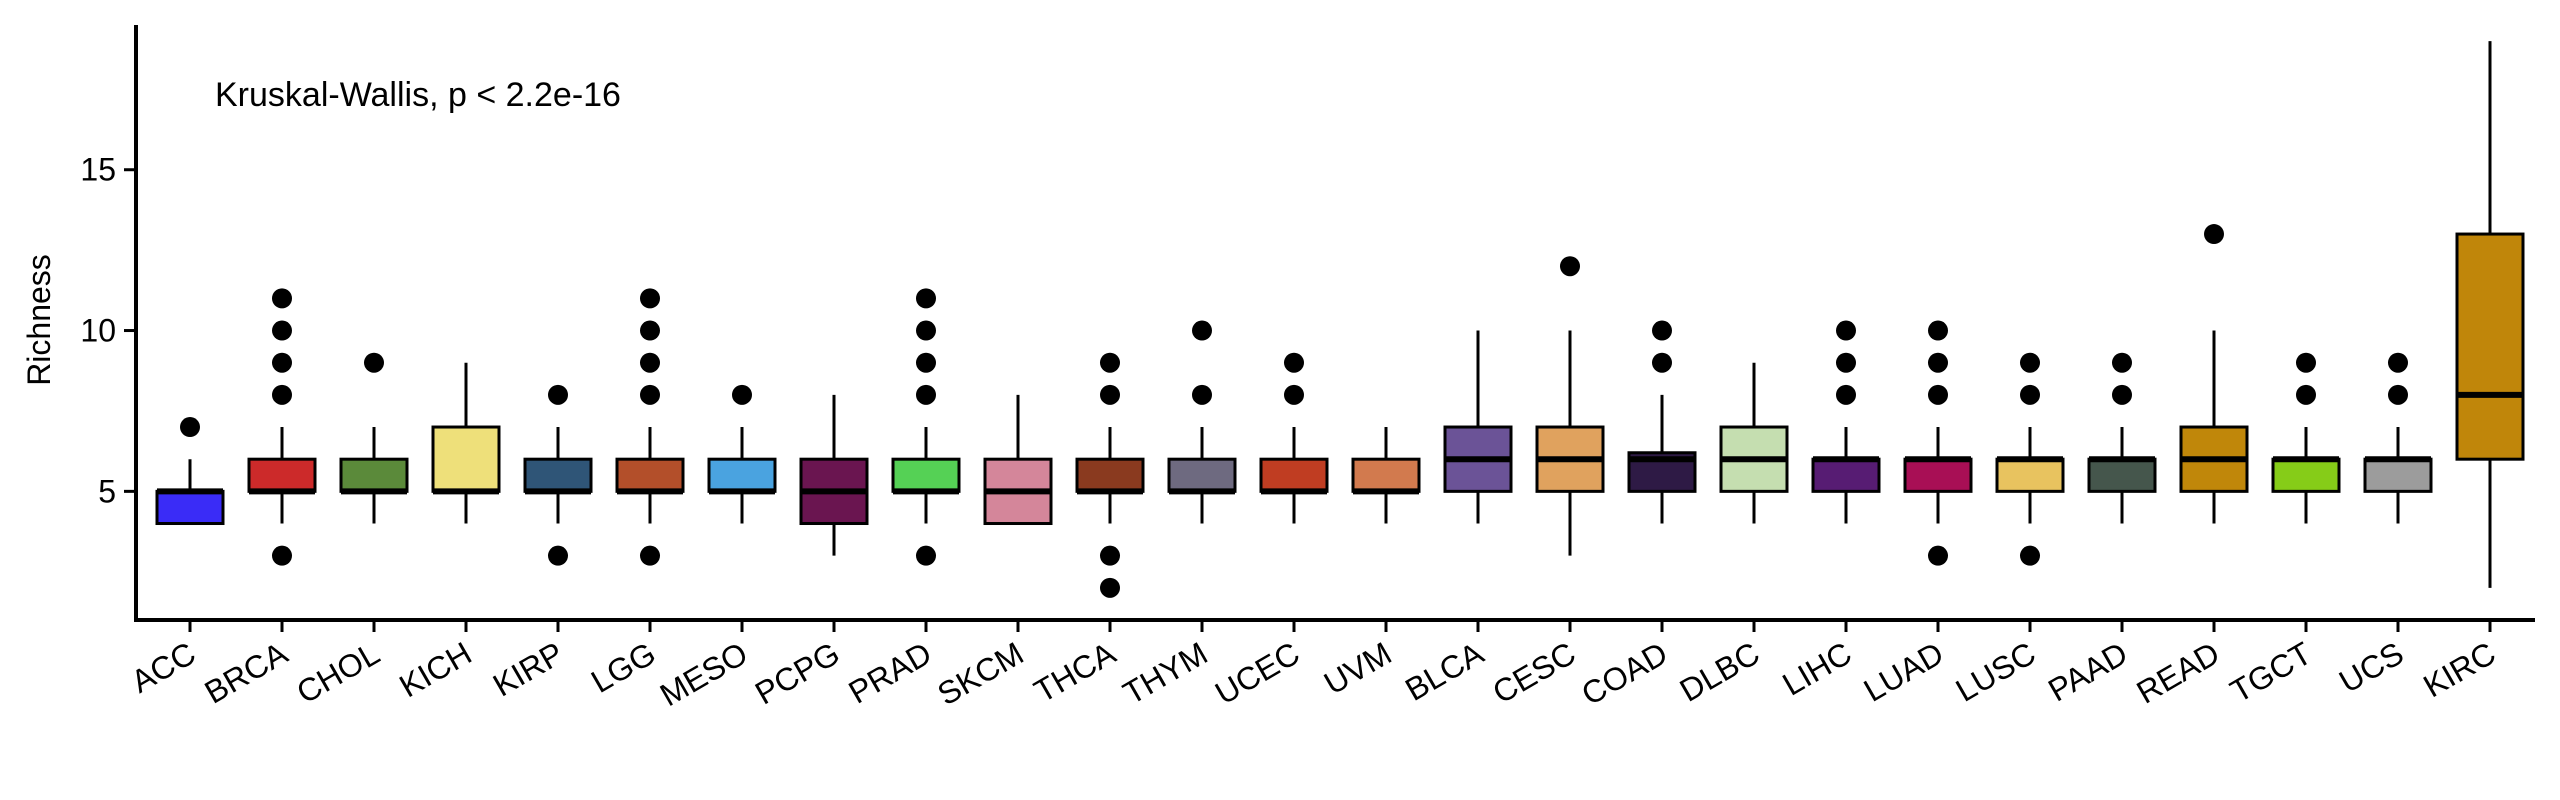 The height and width of the screenshot is (800, 2560). I want to click on x-tick-label: MESO, so click(704, 674).